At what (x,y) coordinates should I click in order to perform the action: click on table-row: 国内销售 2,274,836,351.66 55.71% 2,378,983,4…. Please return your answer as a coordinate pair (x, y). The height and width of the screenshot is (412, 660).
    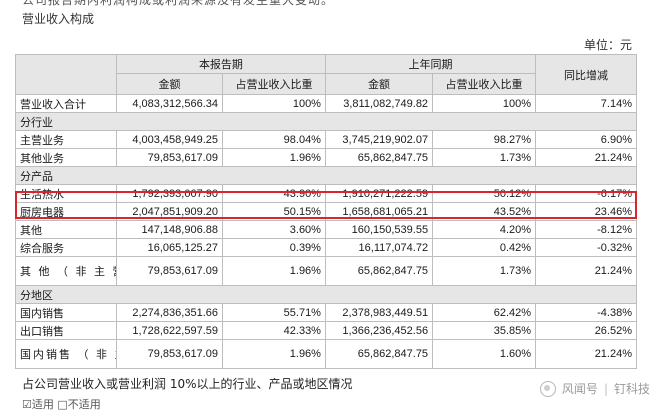
    Looking at the image, I should click on (326, 312).